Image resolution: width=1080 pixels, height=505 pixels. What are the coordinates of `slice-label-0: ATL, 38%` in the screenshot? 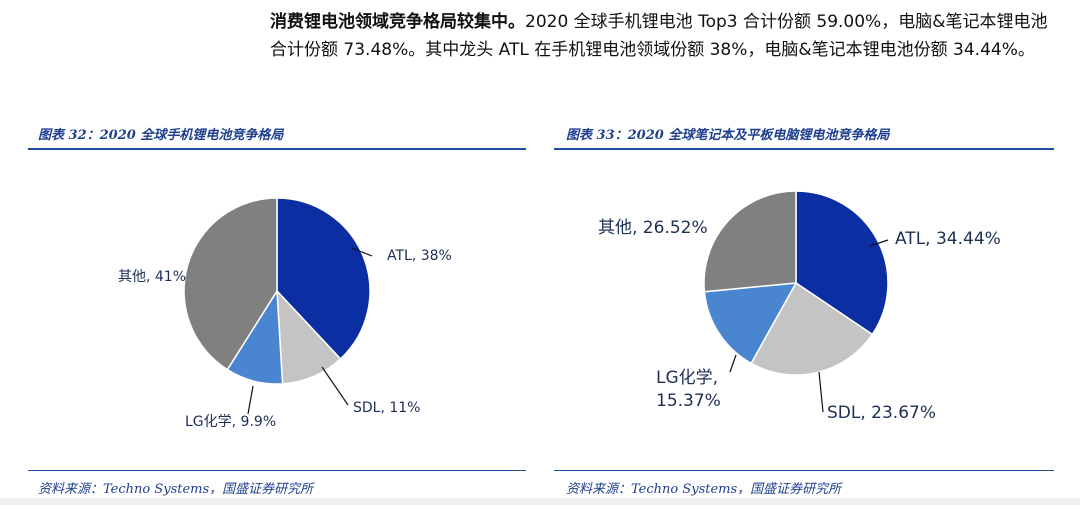 It's located at (419, 256).